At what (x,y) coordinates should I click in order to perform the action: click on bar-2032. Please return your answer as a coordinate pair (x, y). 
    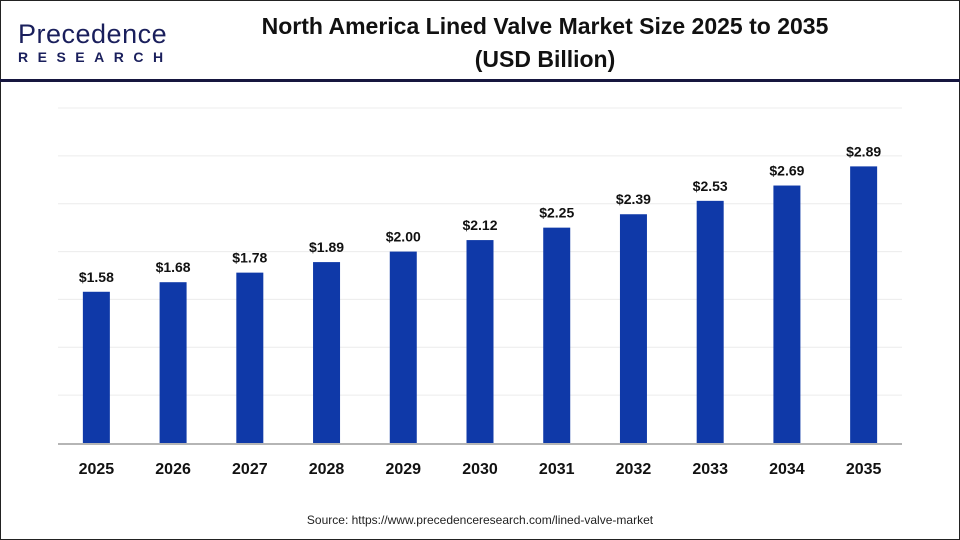
    Looking at the image, I should click on (633, 328).